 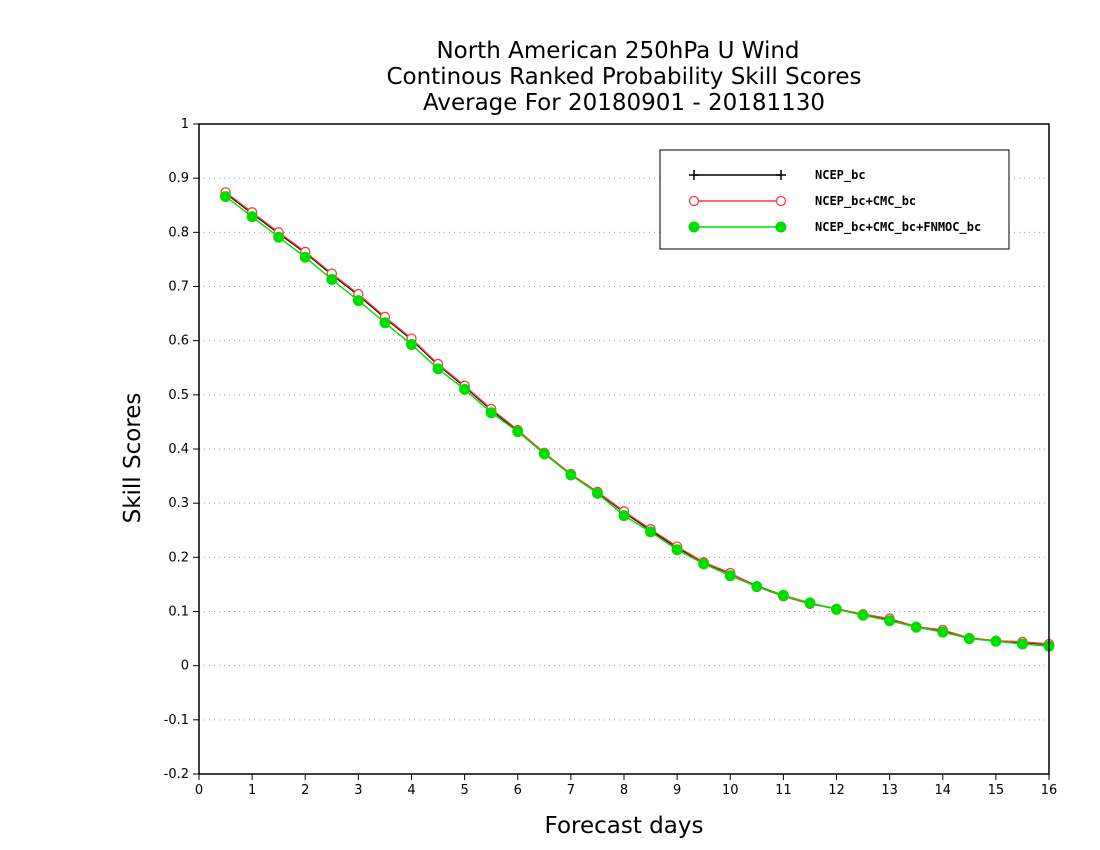 What do you see at coordinates (176, 774) in the screenshot?
I see `y-tick-label-0: -0.2` at bounding box center [176, 774].